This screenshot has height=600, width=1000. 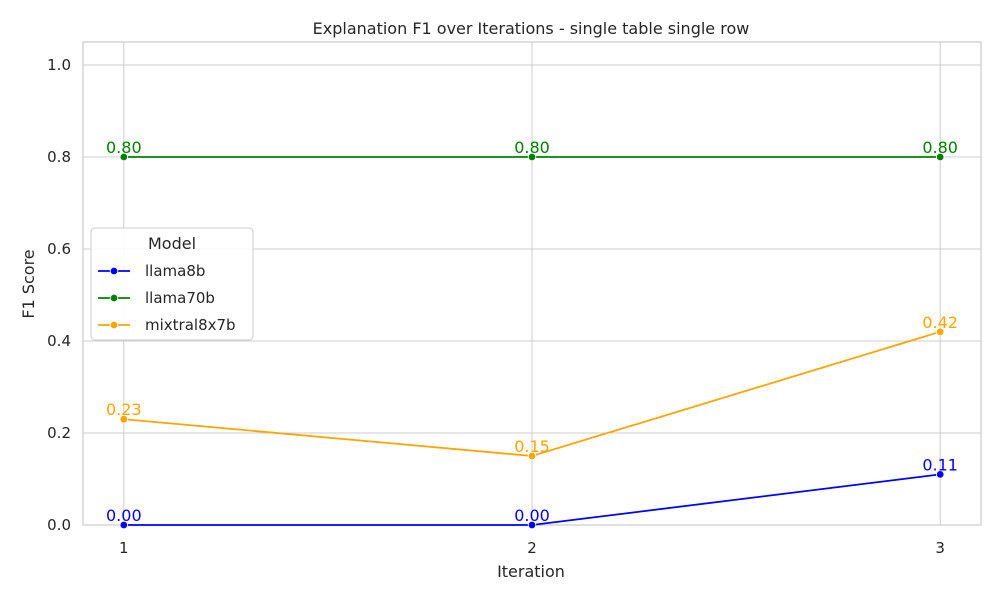 I want to click on y-tick-label: 1.0, so click(x=59, y=65).